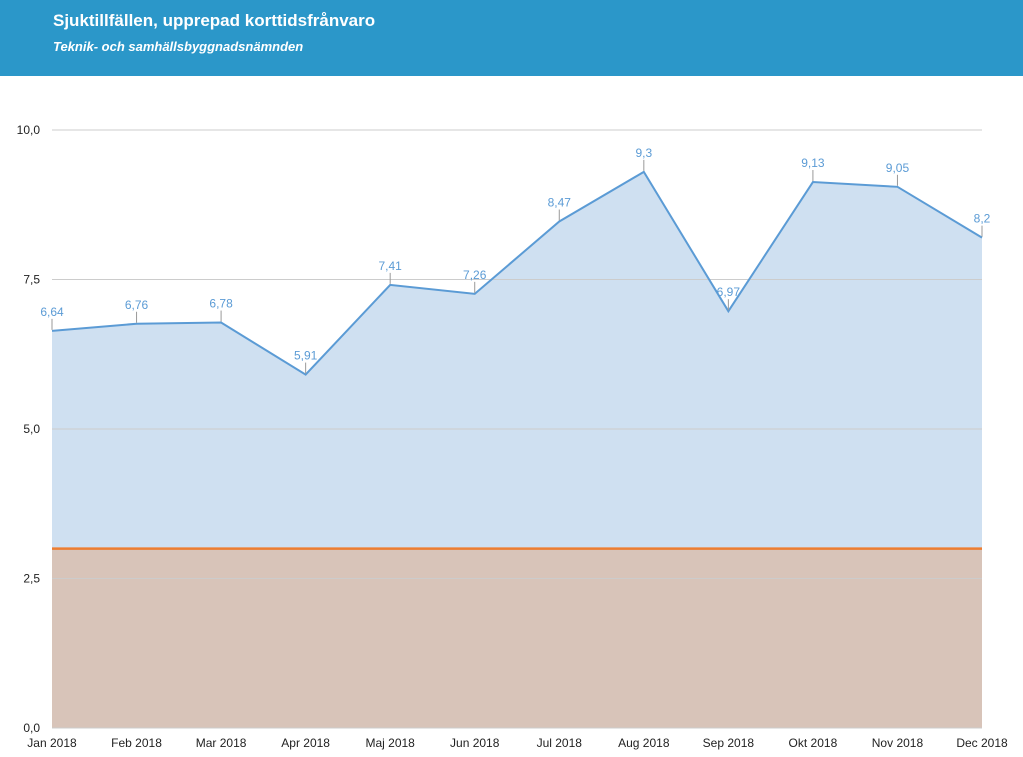  Describe the element at coordinates (475, 743) in the screenshot. I see `x-tick-label: Jun 2018` at that location.